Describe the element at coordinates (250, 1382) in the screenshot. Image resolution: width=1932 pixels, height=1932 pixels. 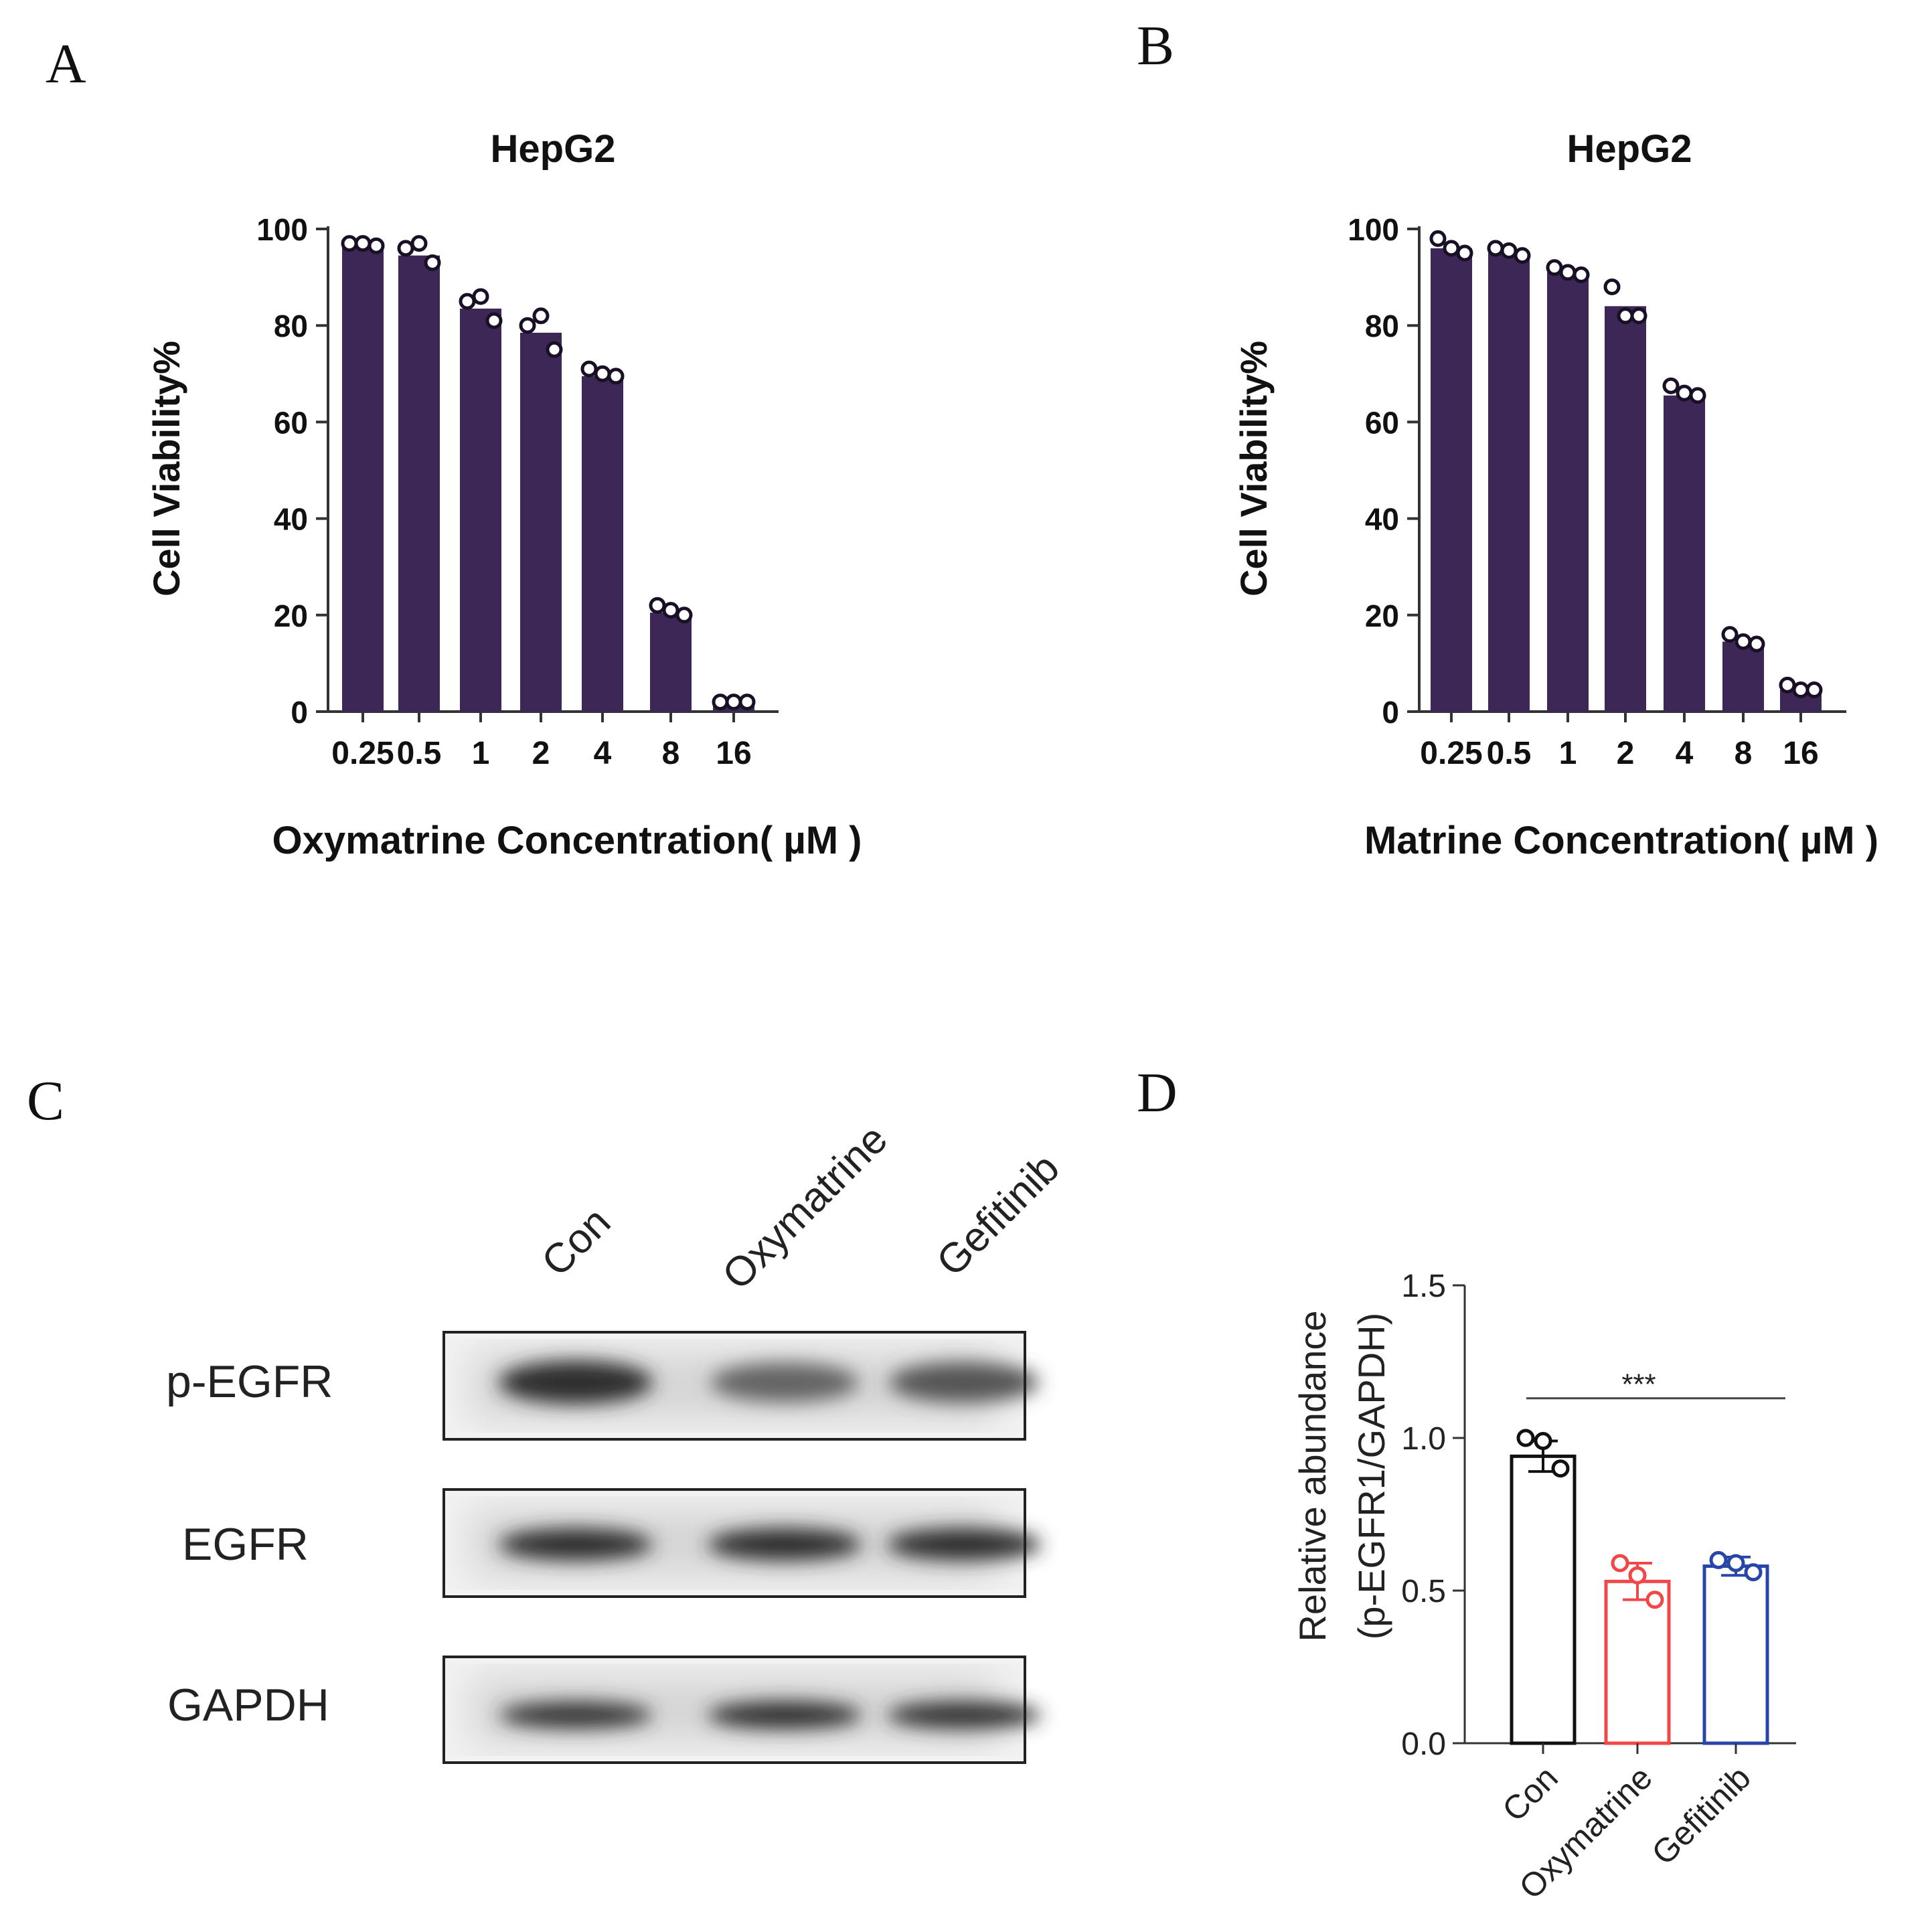
I see `blot-row-label: p-EGFR` at that location.